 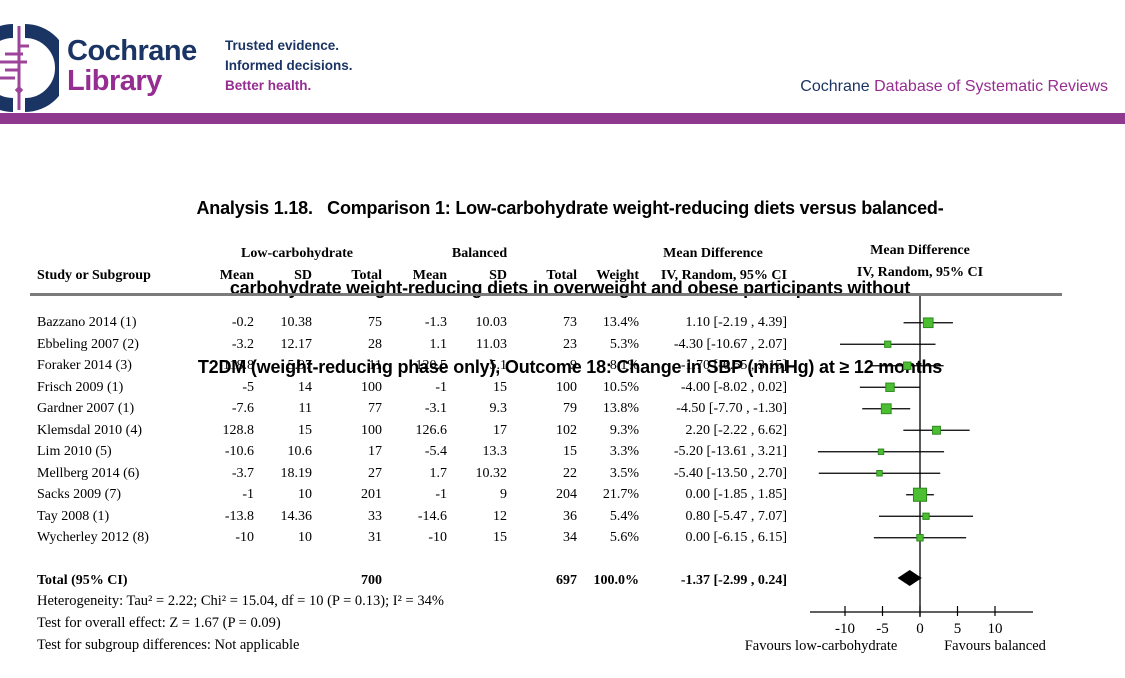 What do you see at coordinates (305, 408) in the screenshot?
I see `cell-sd-low: 11` at bounding box center [305, 408].